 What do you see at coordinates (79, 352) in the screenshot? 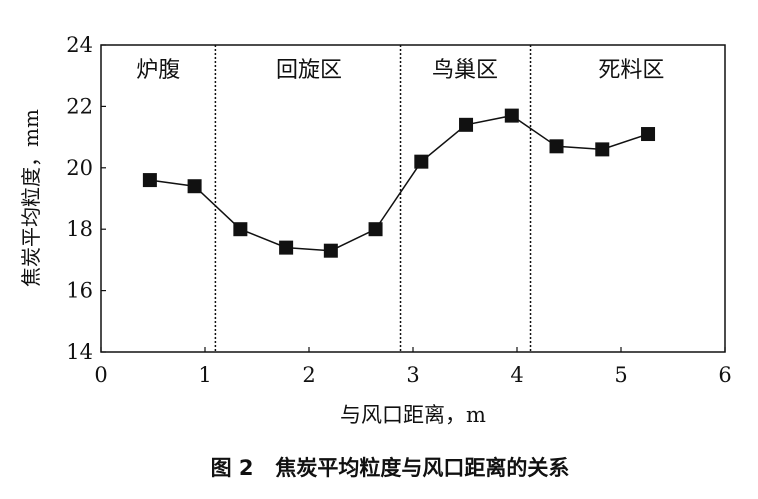
I see `y-tick-label: 14` at bounding box center [79, 352].